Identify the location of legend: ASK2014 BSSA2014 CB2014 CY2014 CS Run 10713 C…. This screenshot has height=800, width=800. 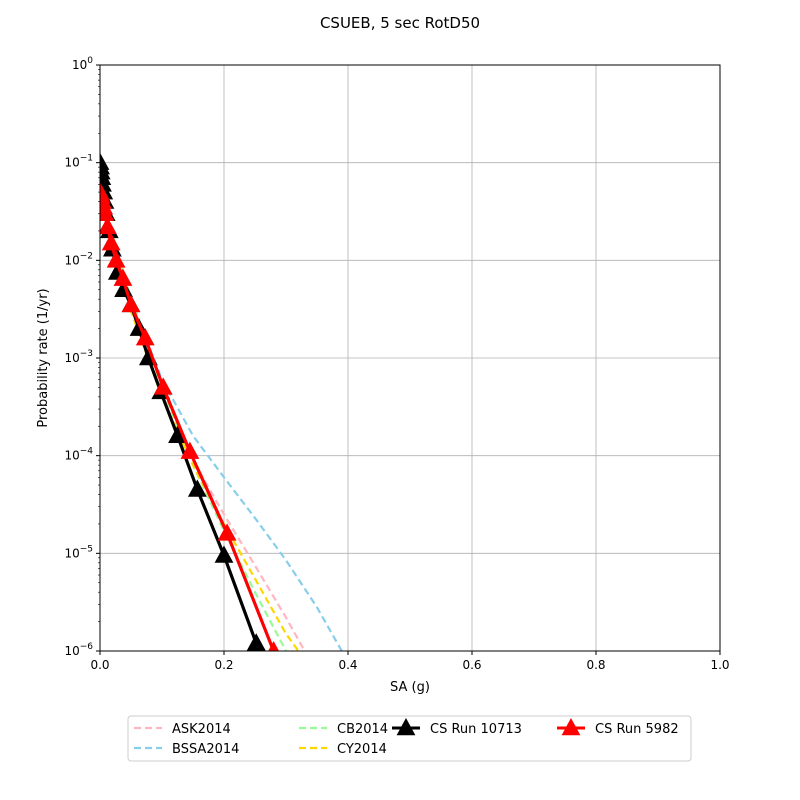
(409, 738).